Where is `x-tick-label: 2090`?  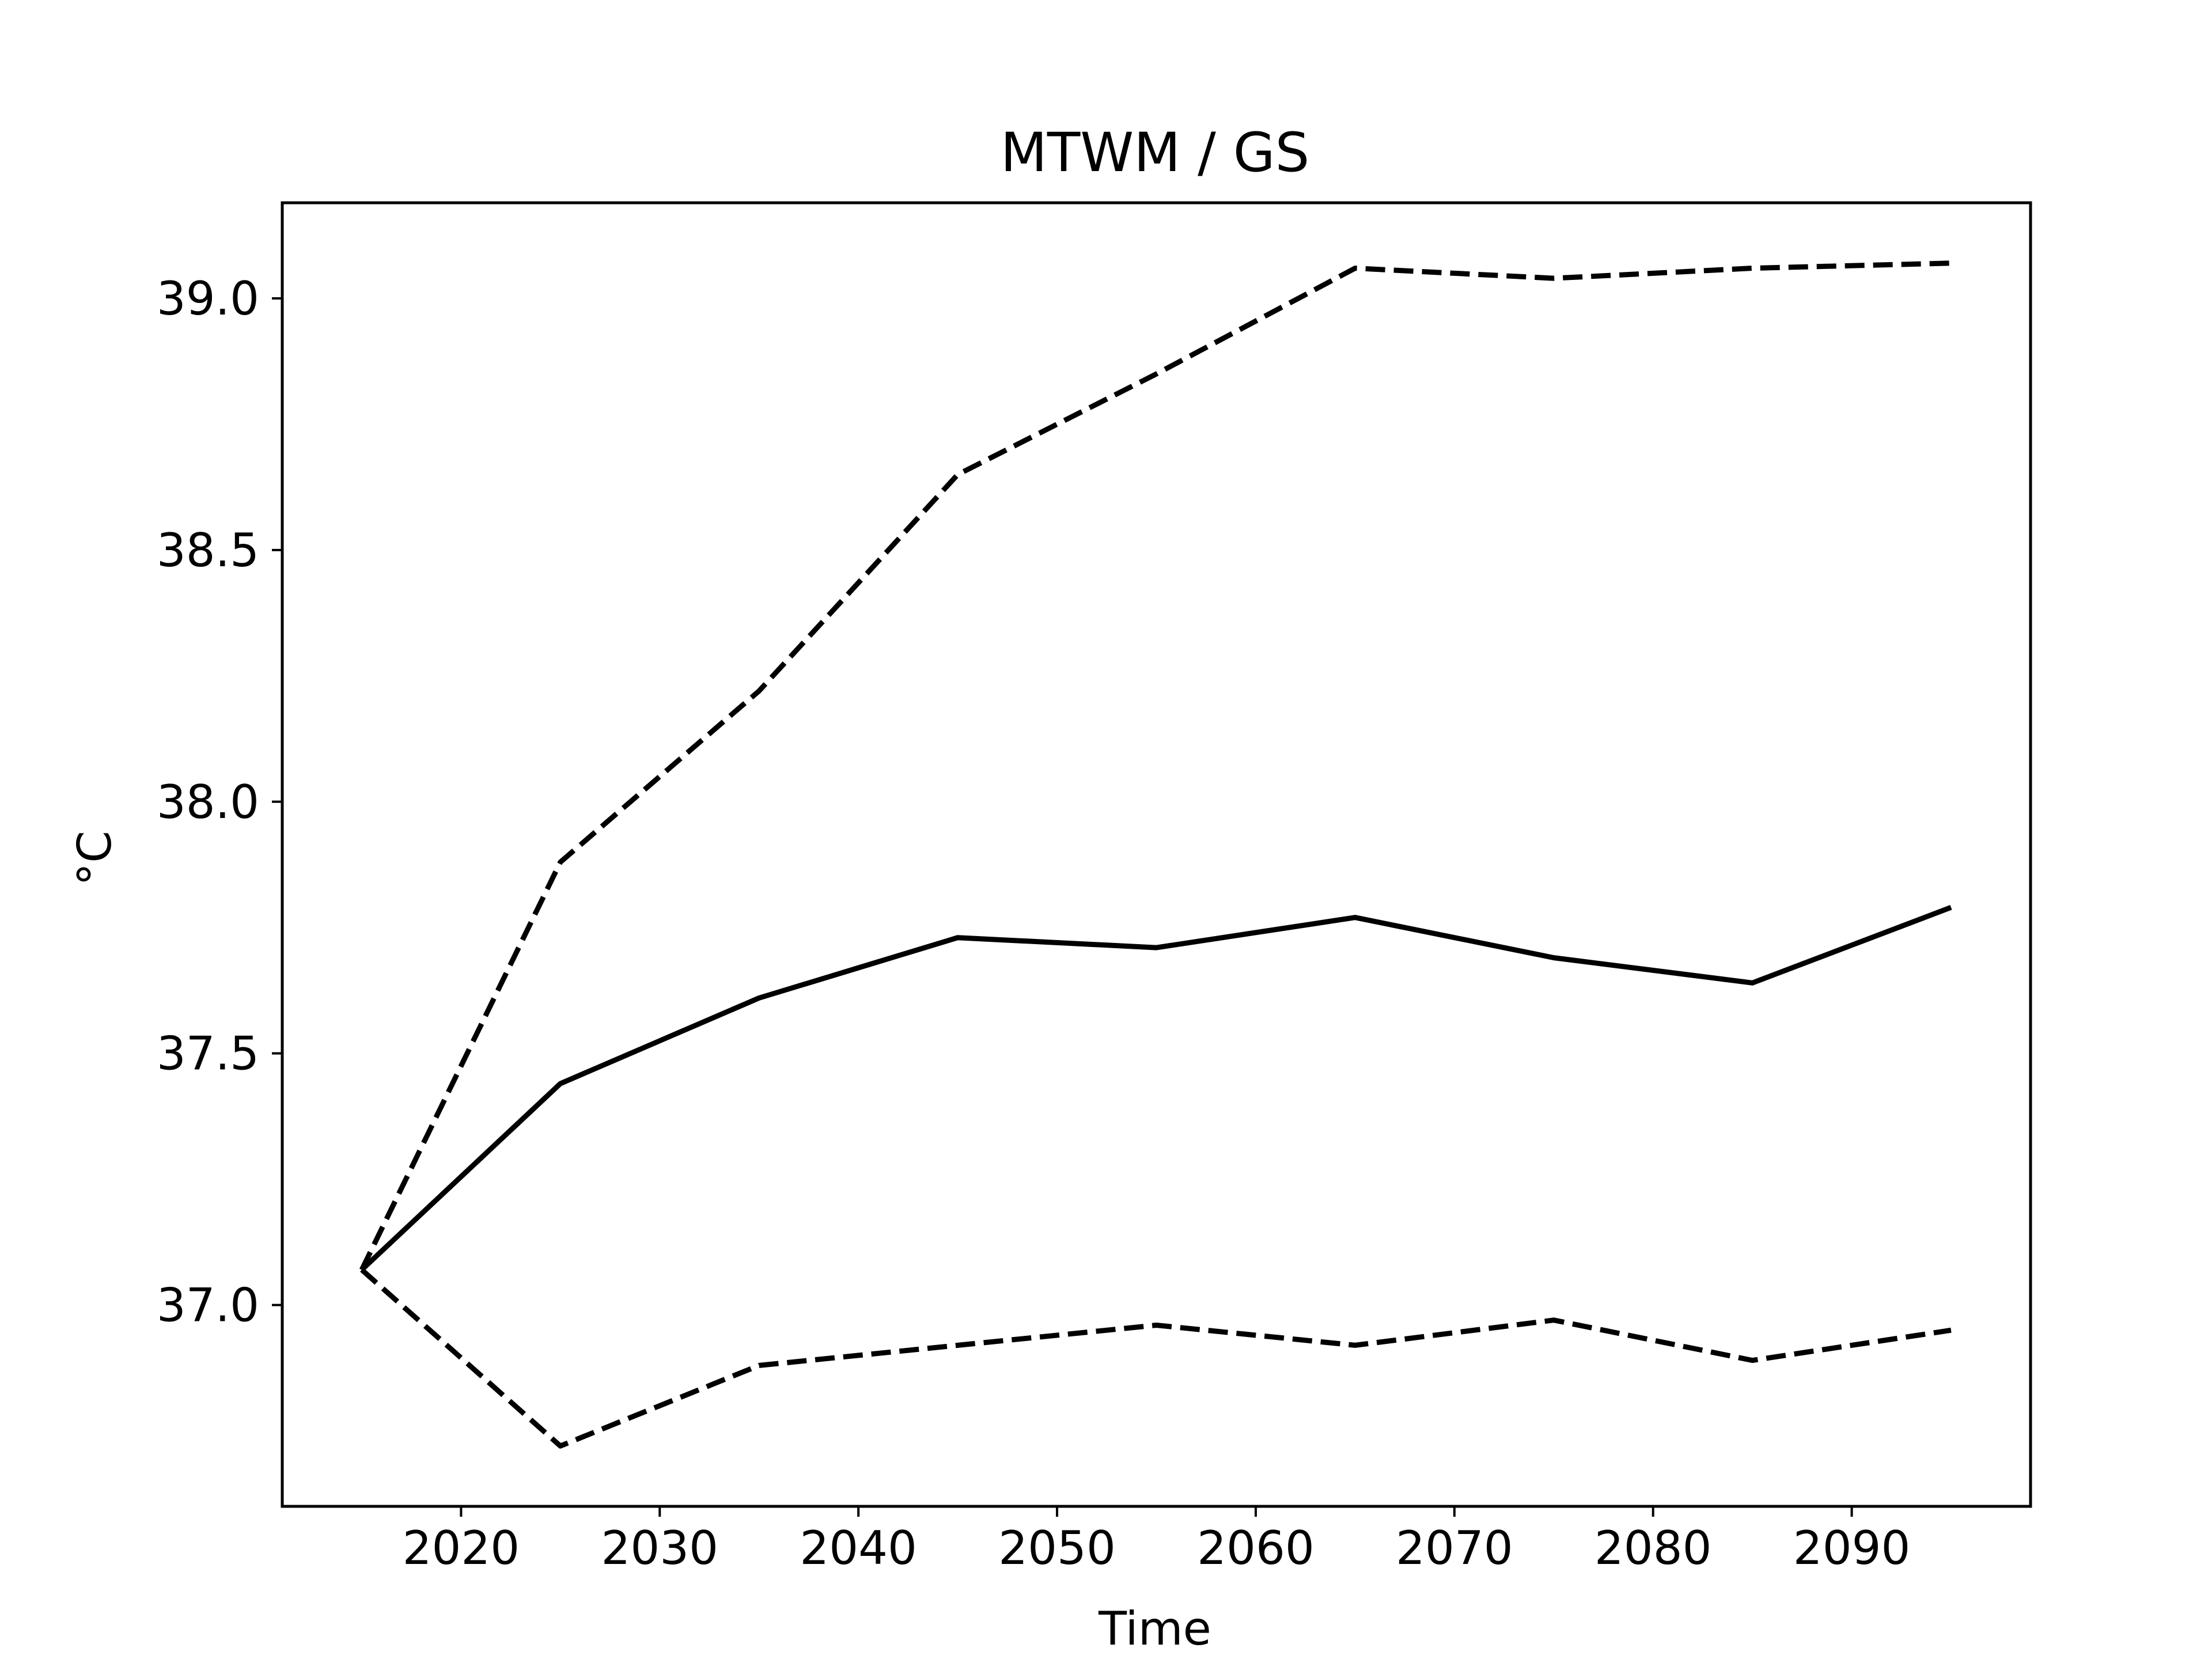 x-tick-label: 2090 is located at coordinates (1852, 1548).